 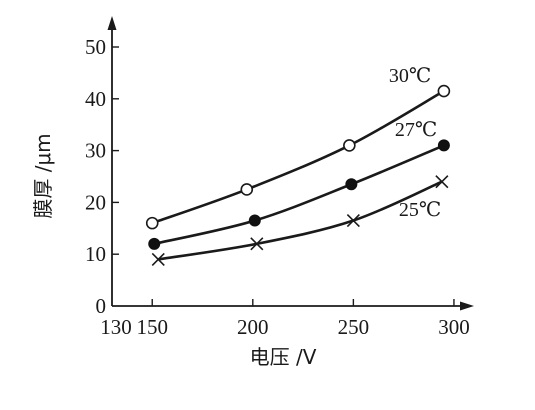 What do you see at coordinates (467, 306) in the screenshot?
I see `x-axis-arrow` at bounding box center [467, 306].